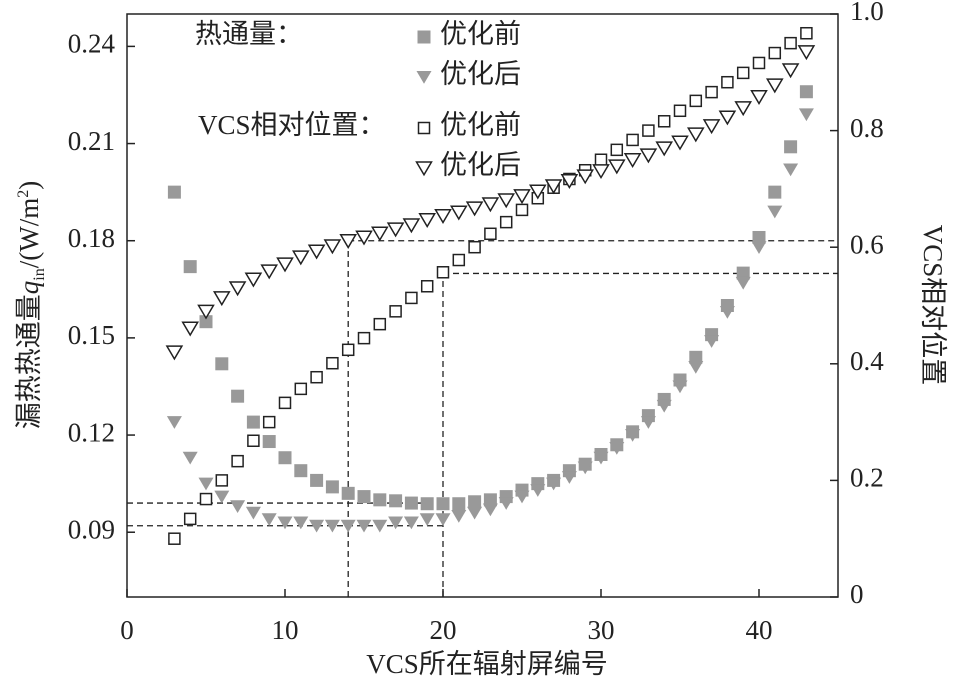 The height and width of the screenshot is (699, 964). I want to click on y-axis-label-part: in, so click(39, 274).